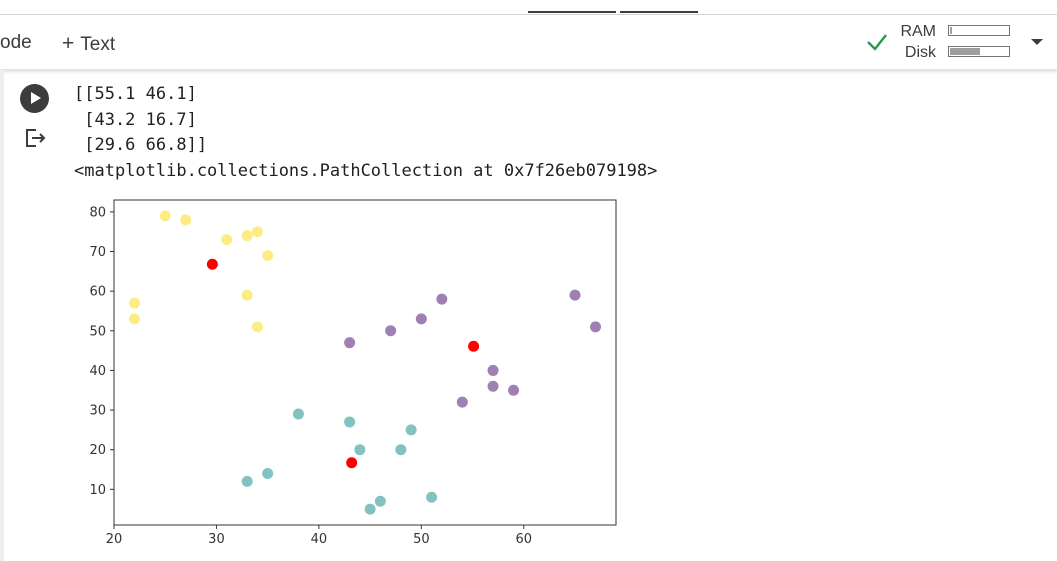 This screenshot has height=561, width=1057. Describe the element at coordinates (920, 52) in the screenshot. I see `disk-label: Disk` at that location.